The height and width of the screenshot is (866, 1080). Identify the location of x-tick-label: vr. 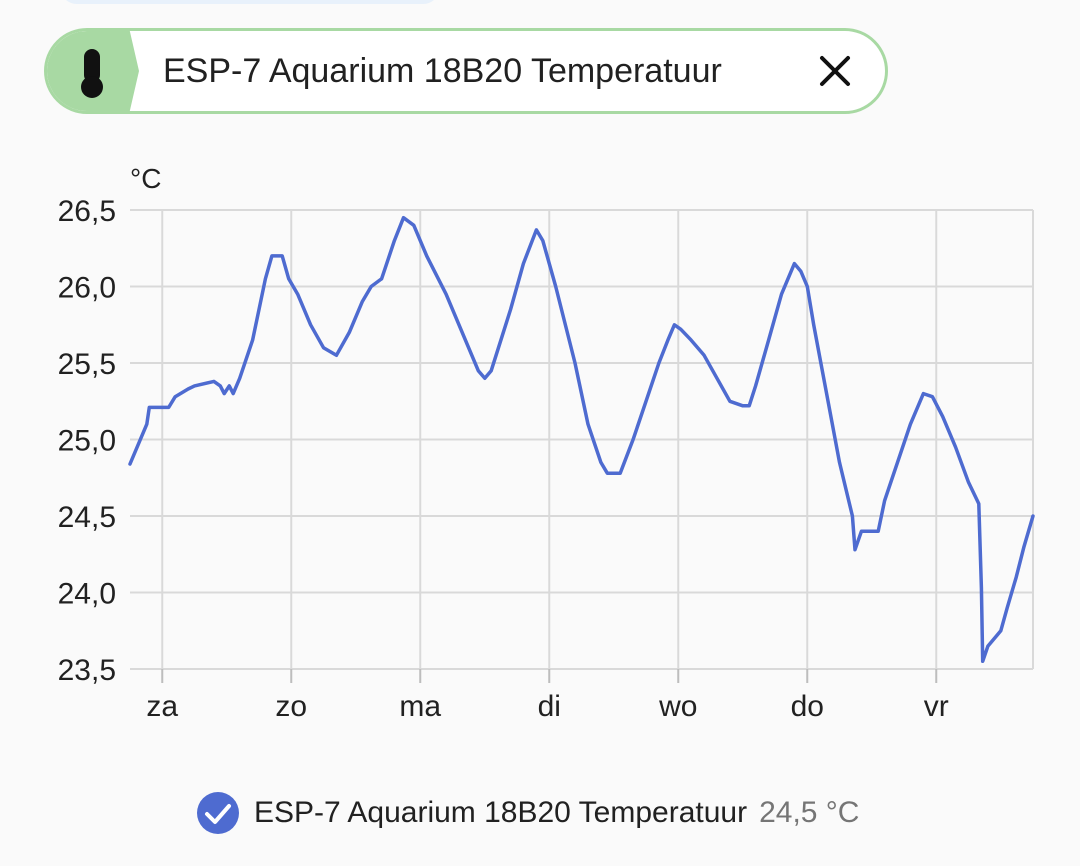
(936, 706).